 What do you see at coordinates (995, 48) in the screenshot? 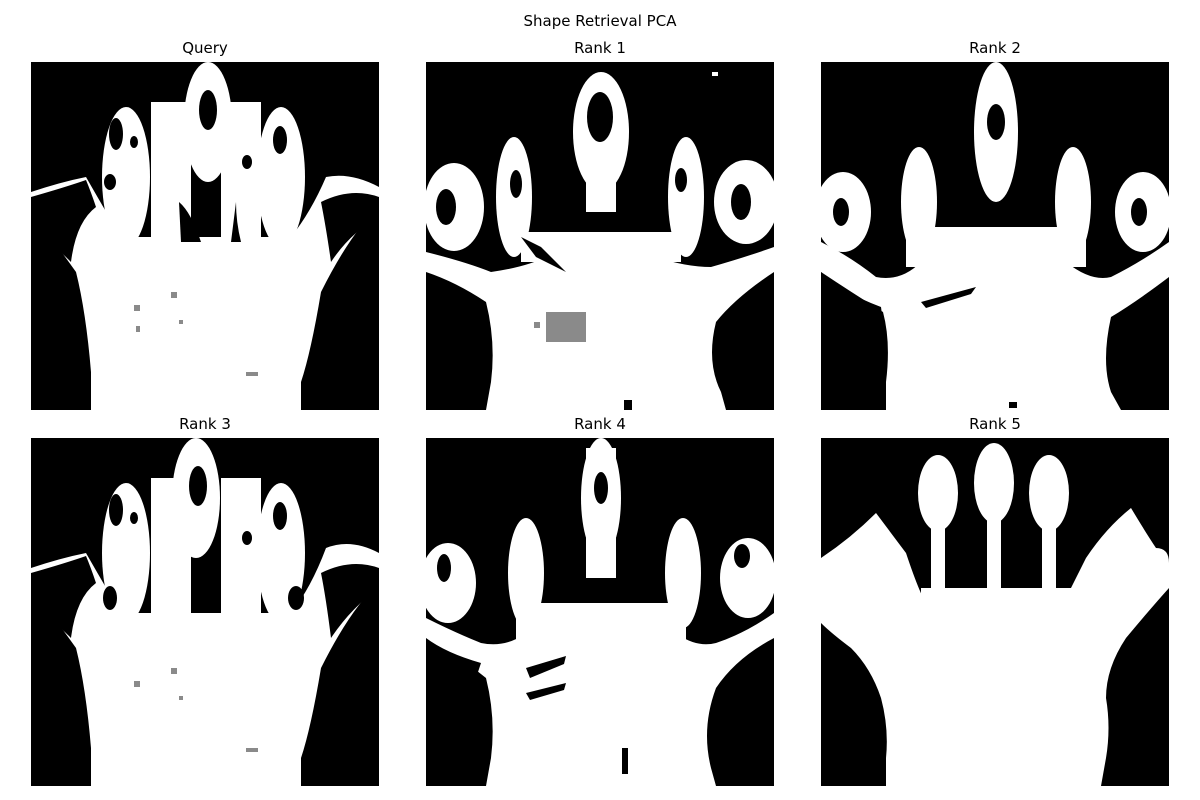
I see `panel-title-rank2: Rank 2` at bounding box center [995, 48].